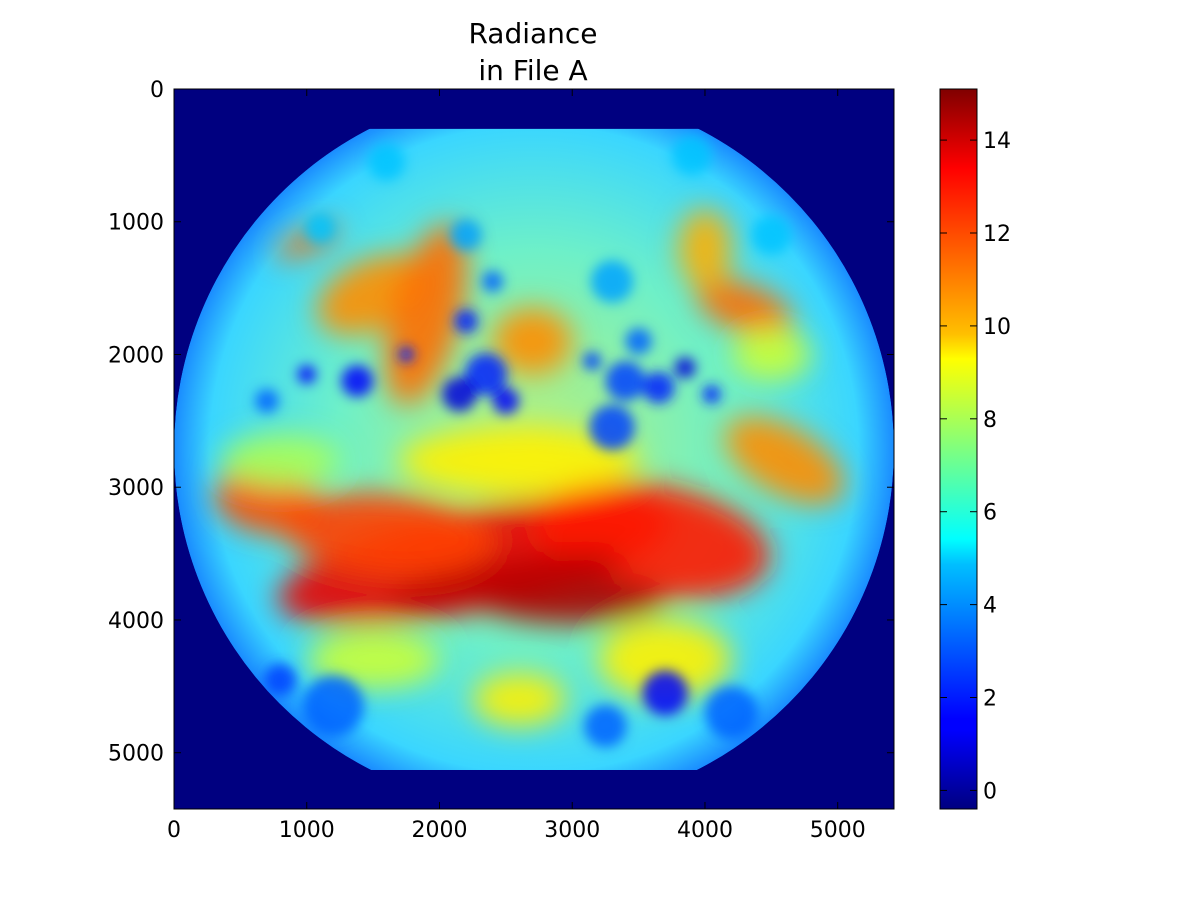 The width and height of the screenshot is (1200, 900). What do you see at coordinates (439, 830) in the screenshot?
I see `x-tick-label: 2000` at bounding box center [439, 830].